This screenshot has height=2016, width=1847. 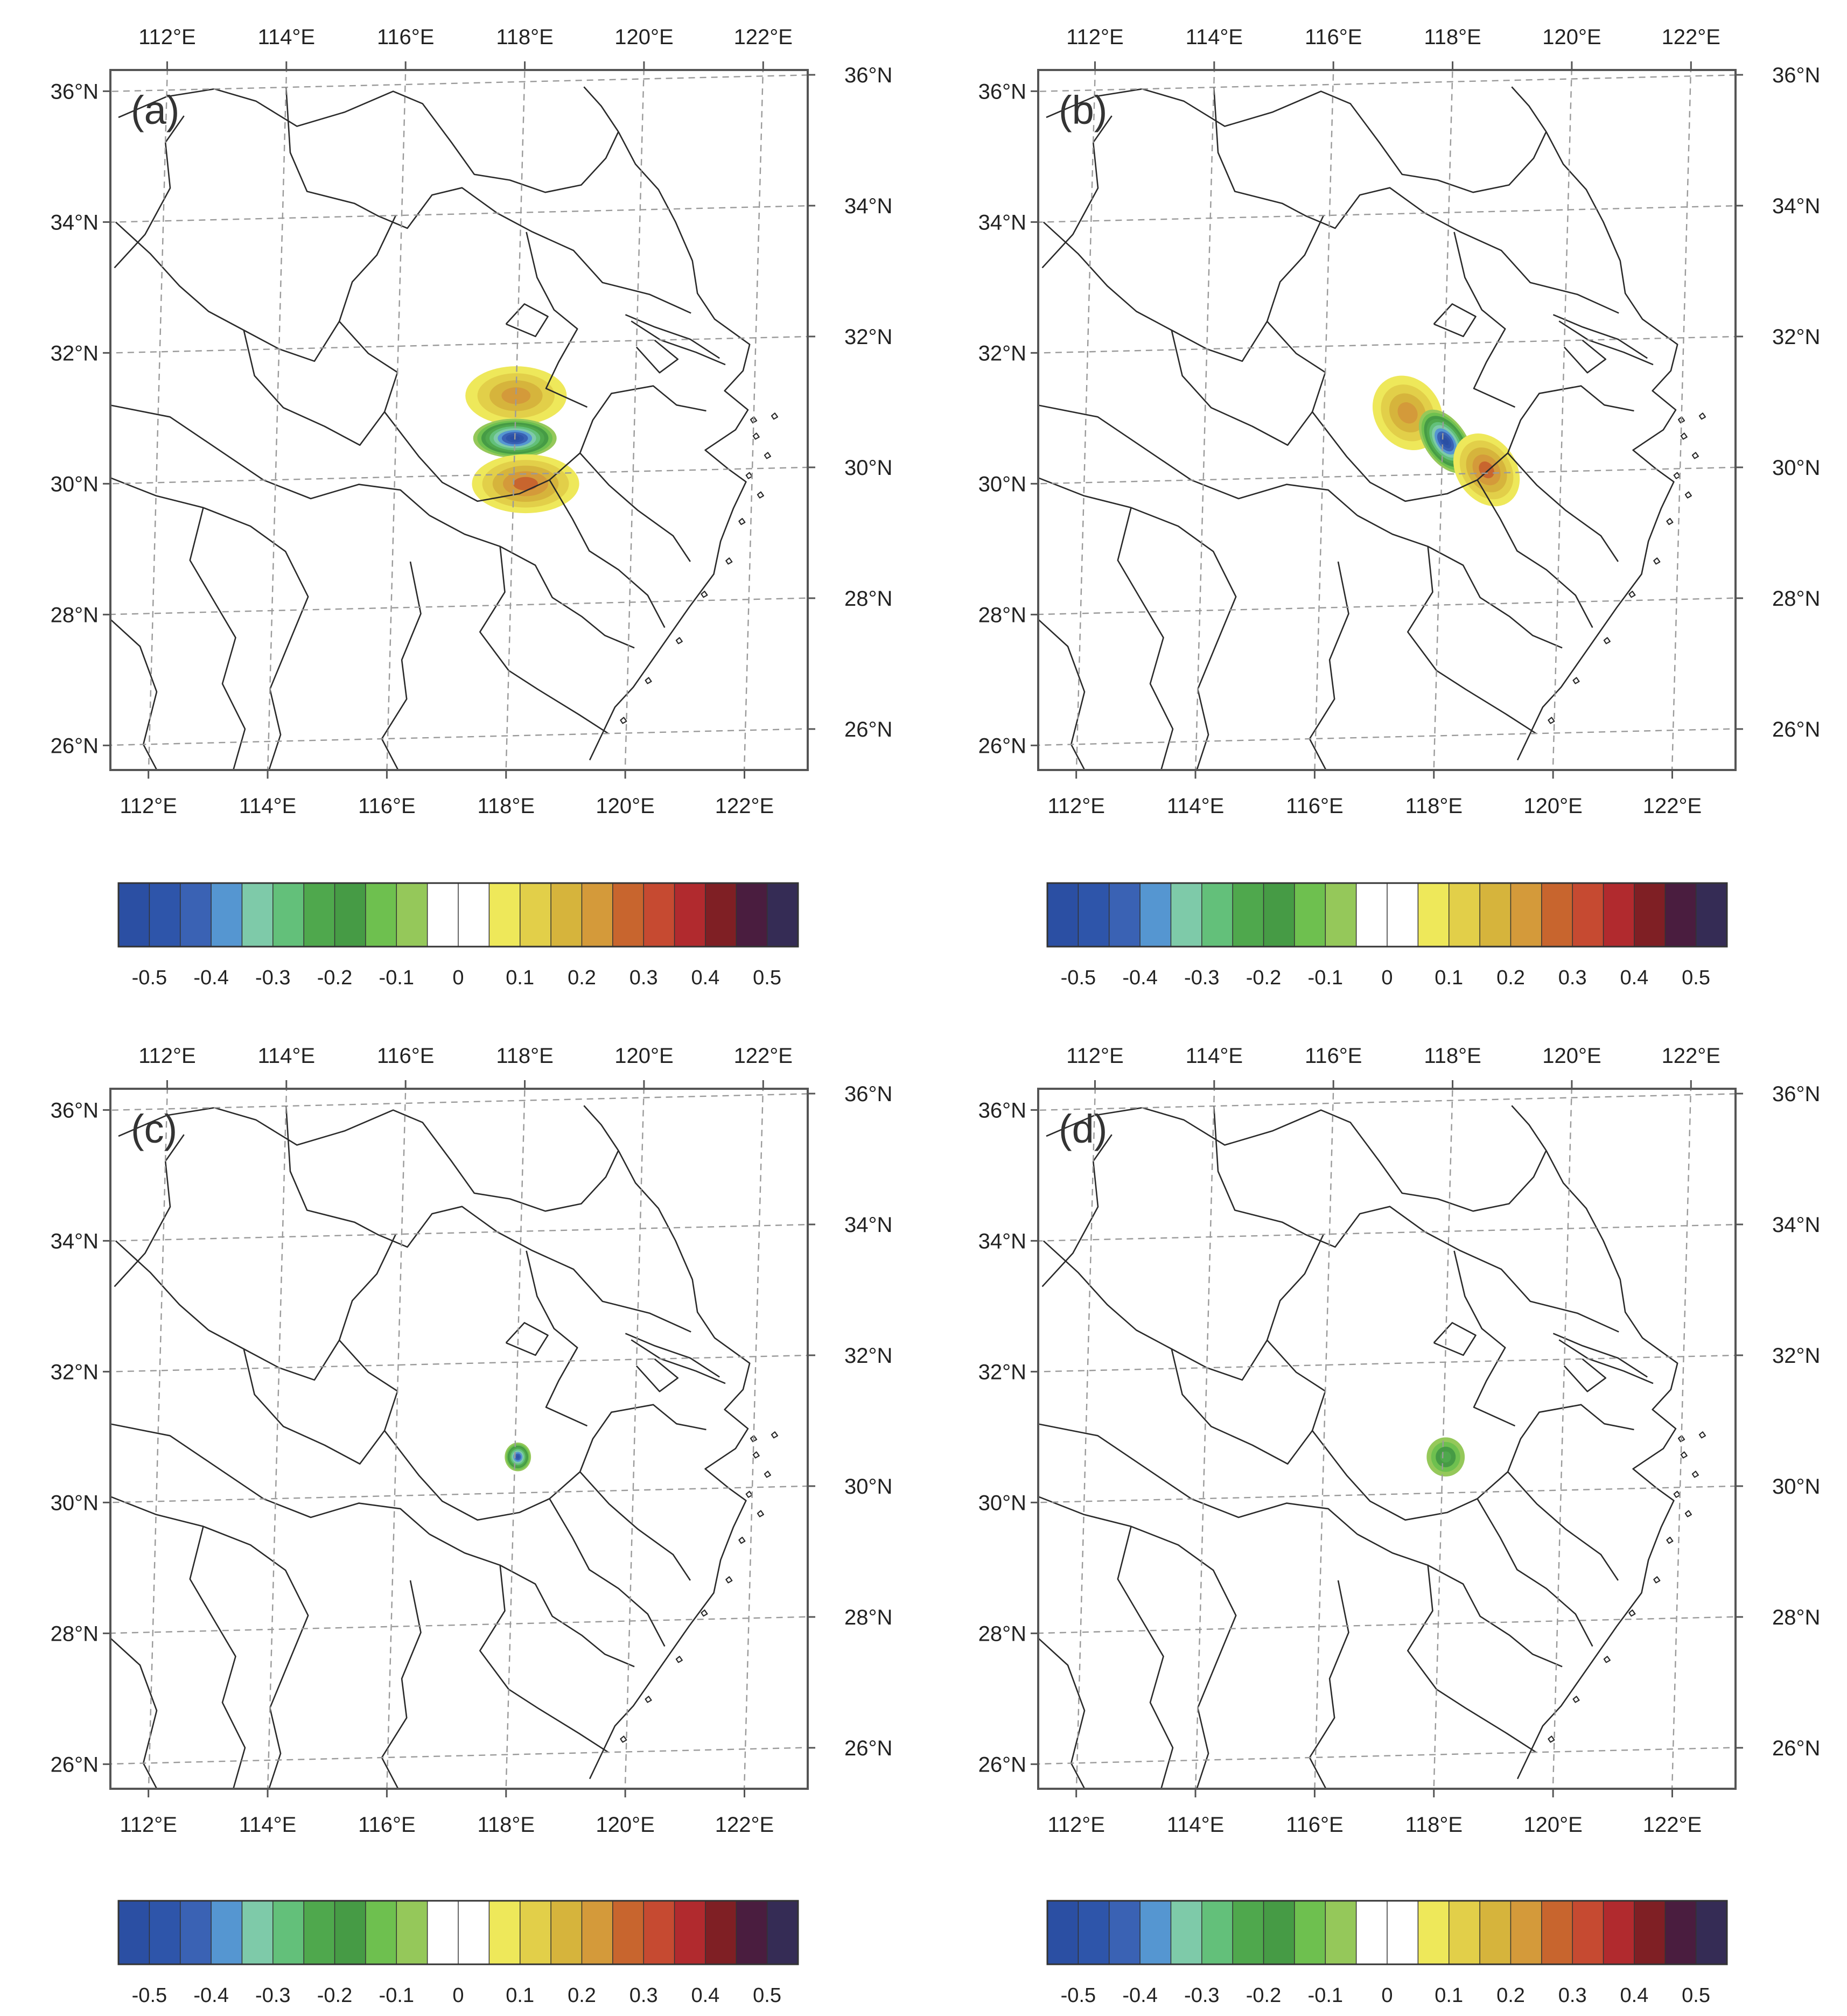 I want to click on lon-label-top: 118°E, so click(x=524, y=1056).